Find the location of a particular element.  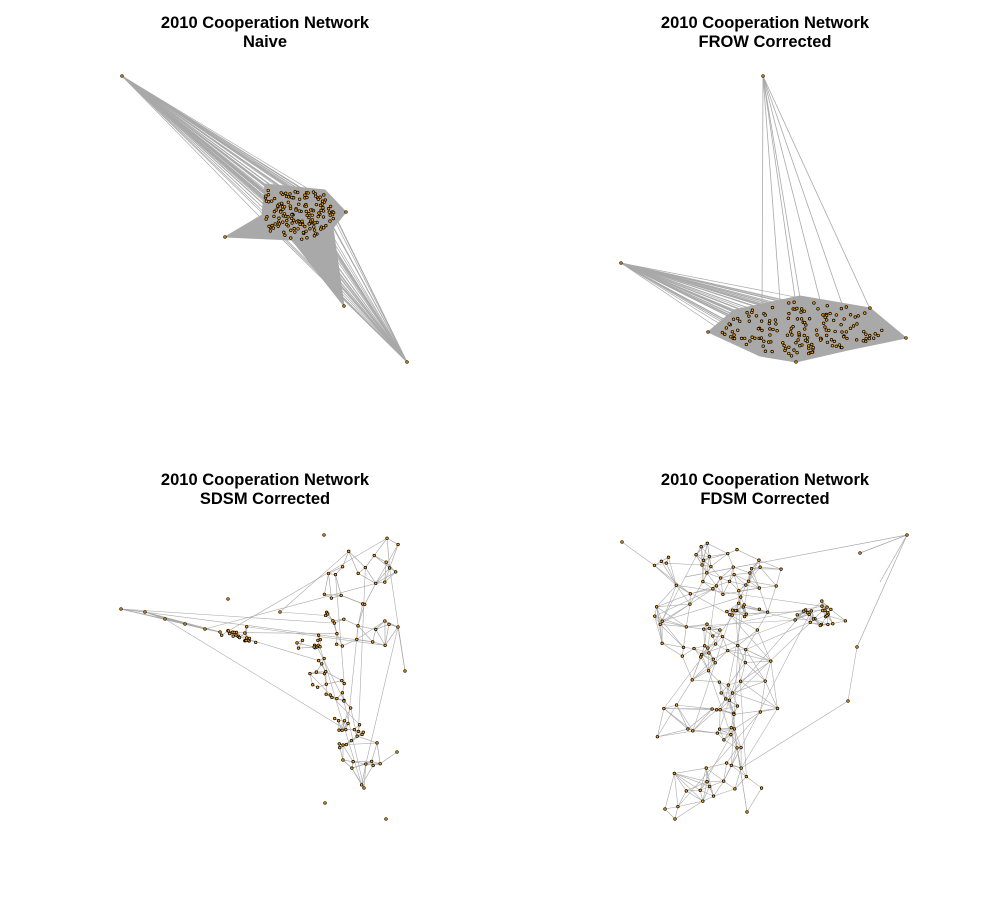

network-graph-naive is located at coordinates (264, 219).